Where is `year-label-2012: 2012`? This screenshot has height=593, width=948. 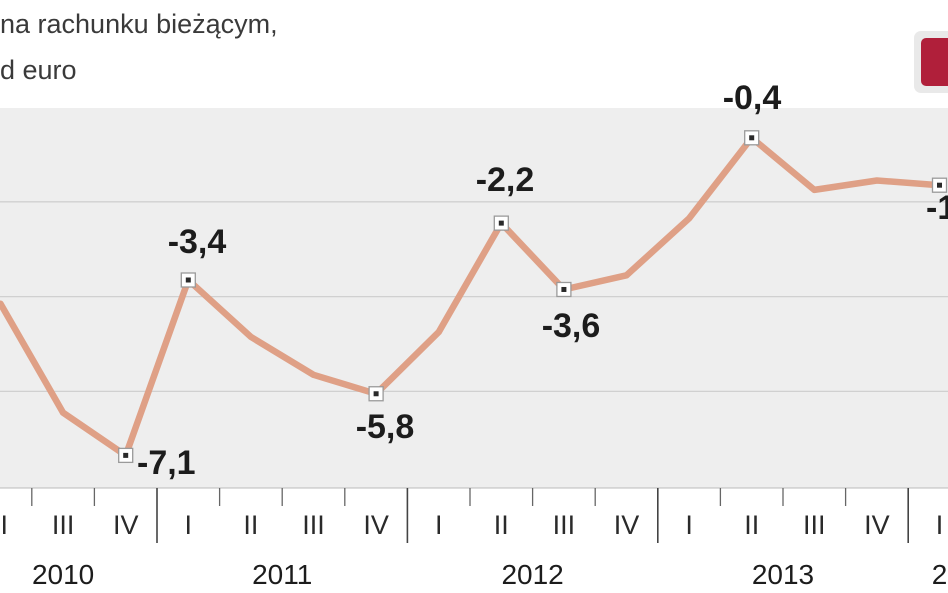
year-label-2012: 2012 is located at coordinates (532, 574).